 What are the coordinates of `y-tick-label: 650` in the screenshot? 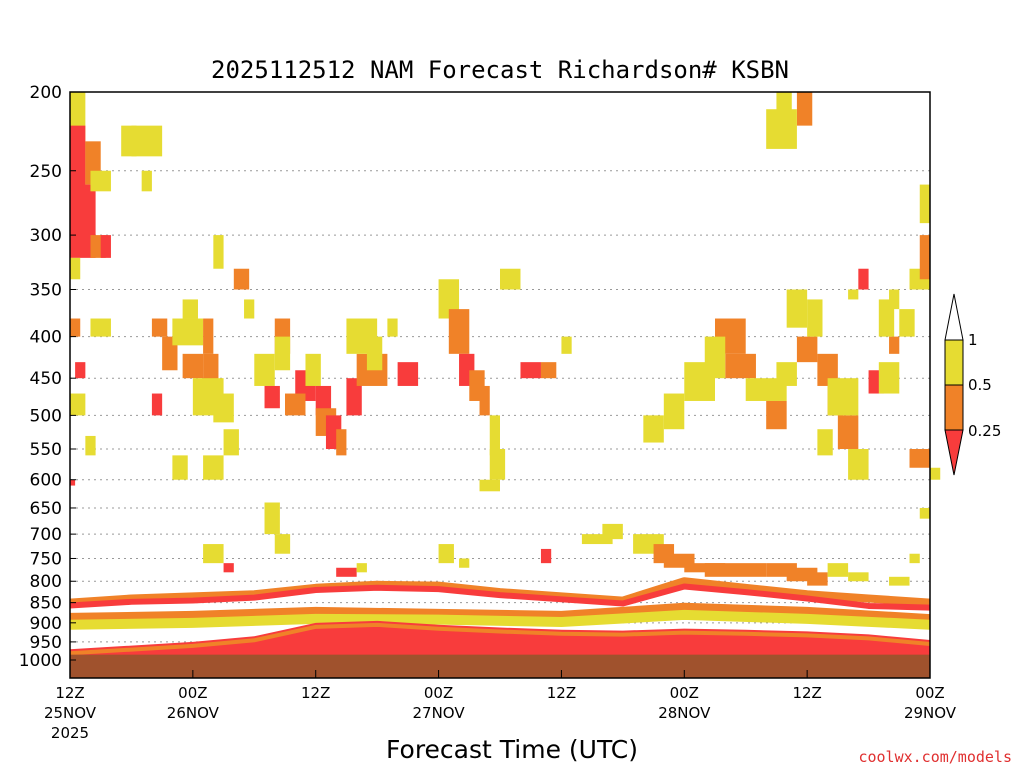 It's located at (46, 509).